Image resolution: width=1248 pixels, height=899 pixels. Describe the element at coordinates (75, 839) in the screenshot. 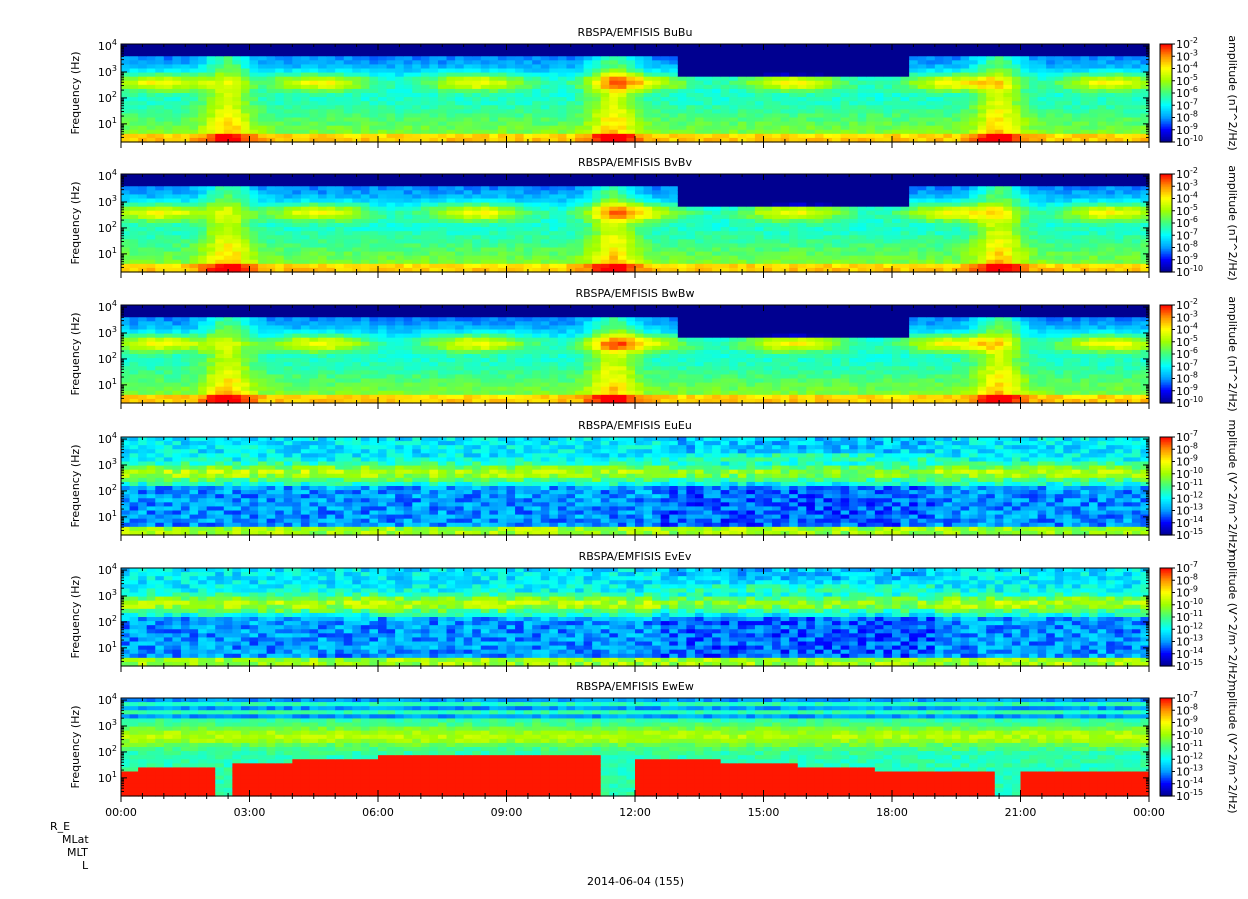

I see `ephemeris-mlat-label: MLat` at that location.